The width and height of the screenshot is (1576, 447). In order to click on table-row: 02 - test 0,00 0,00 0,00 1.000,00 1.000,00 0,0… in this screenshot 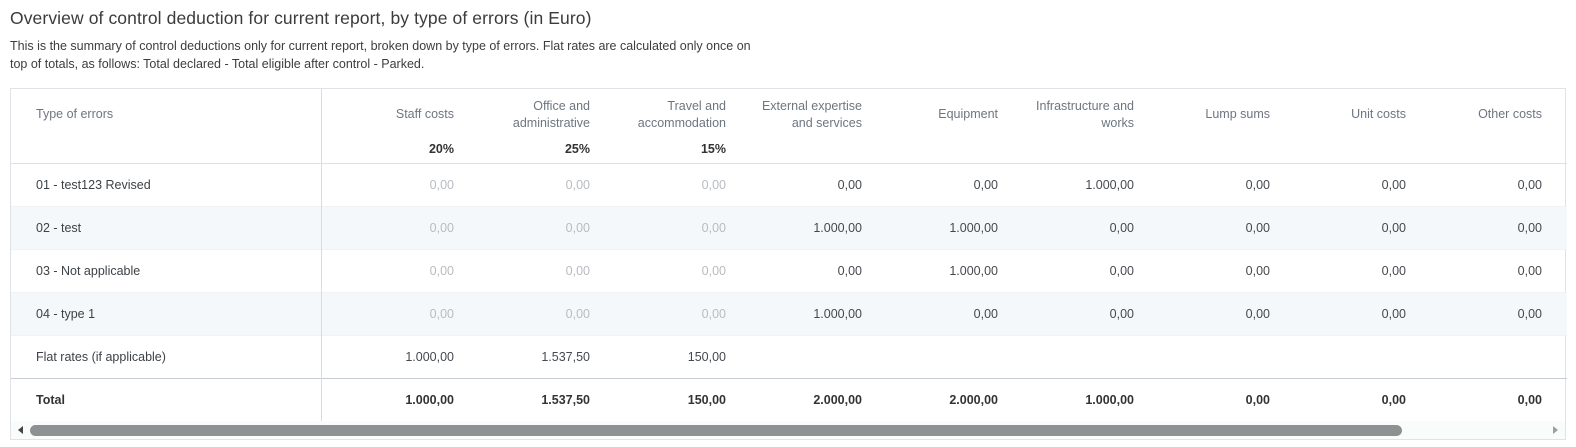, I will do `click(789, 228)`.